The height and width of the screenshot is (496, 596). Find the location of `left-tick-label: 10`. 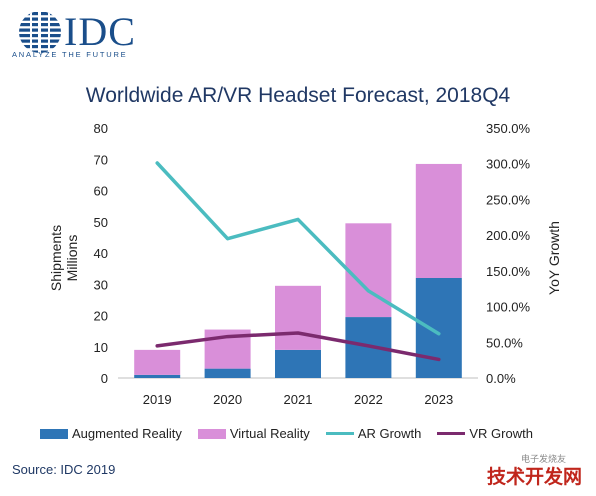

left-tick-label: 10 is located at coordinates (101, 347).